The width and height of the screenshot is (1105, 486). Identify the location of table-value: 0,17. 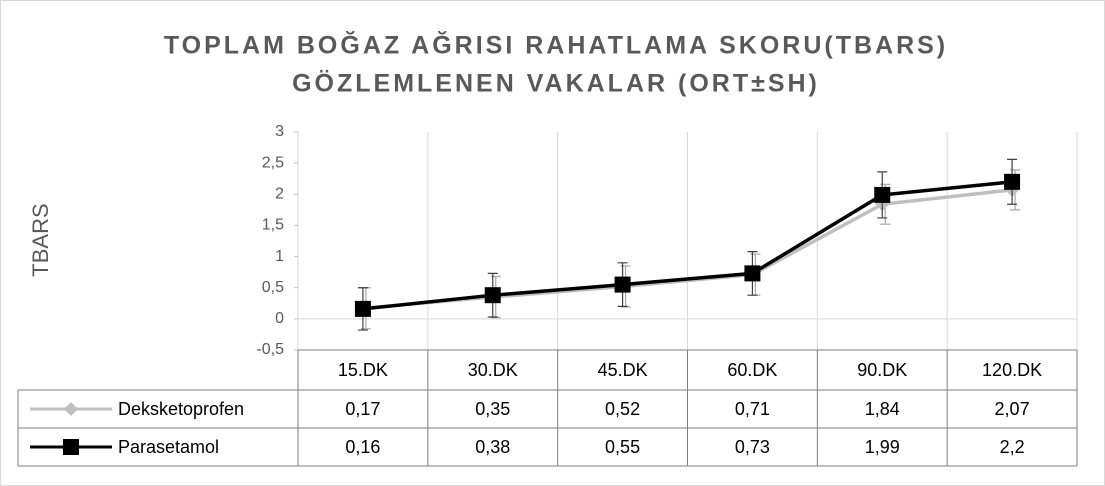
(362, 409).